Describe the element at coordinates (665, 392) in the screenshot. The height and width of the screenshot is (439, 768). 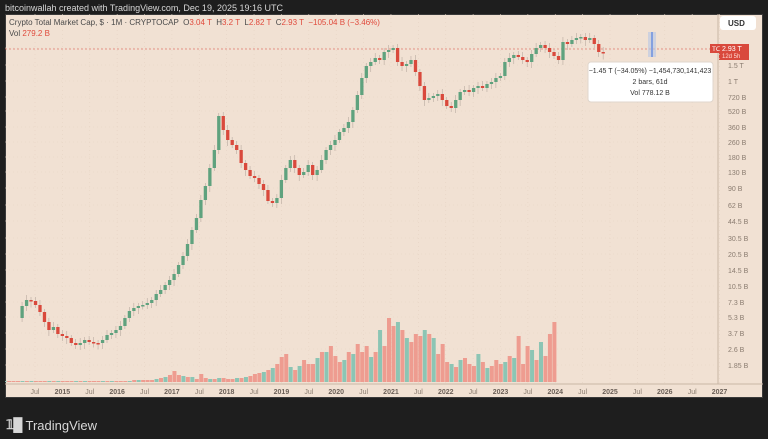
I see `time-tick: 2026` at that location.